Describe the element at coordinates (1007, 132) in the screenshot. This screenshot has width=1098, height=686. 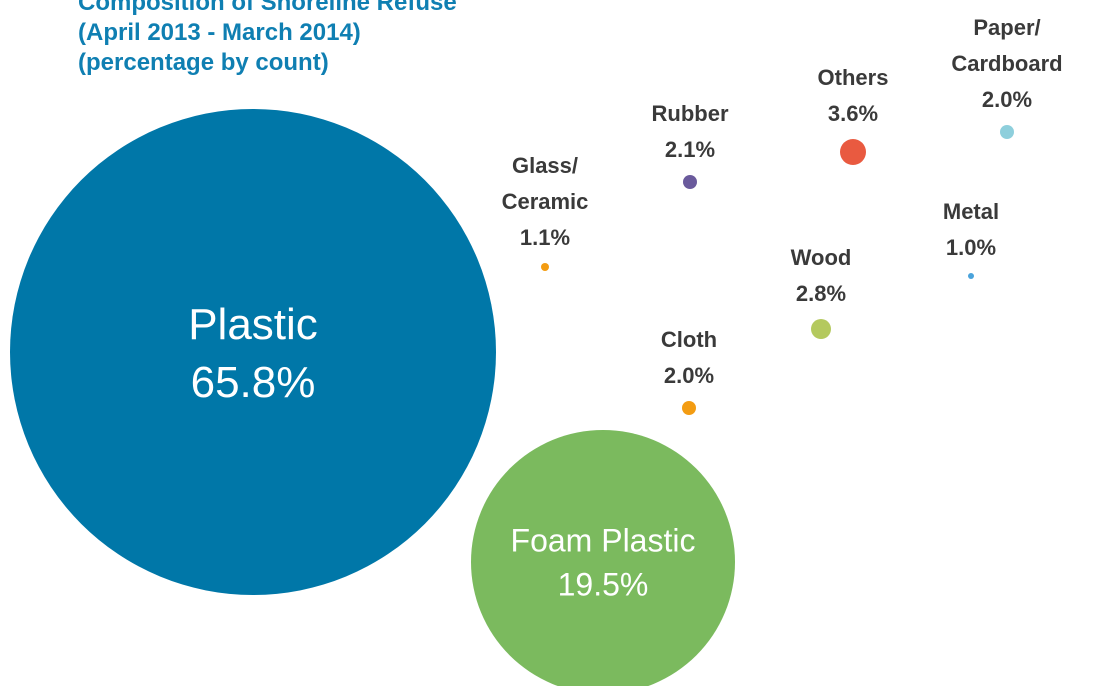
I see `bubble-paper-cardboard` at that location.